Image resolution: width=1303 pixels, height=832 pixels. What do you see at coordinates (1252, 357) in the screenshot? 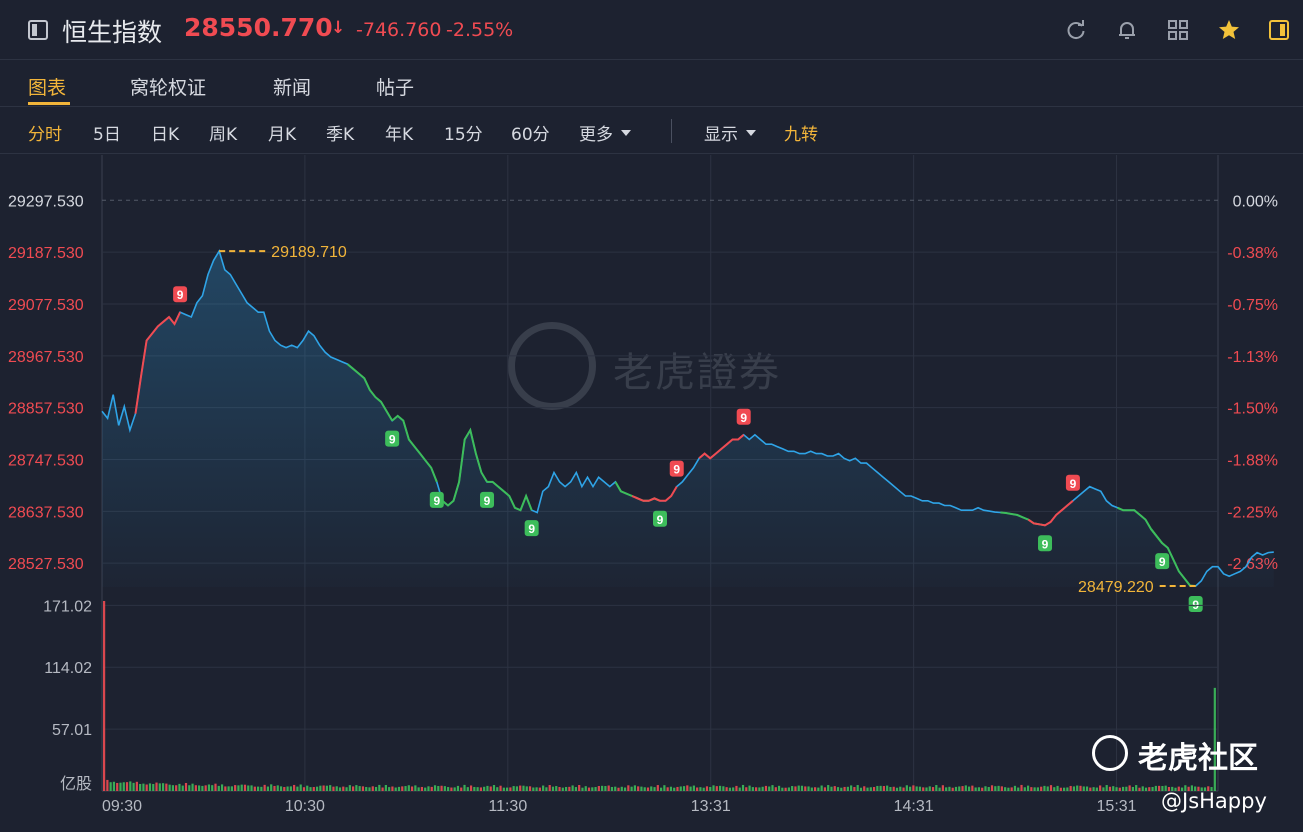
I see `percent-tick-label: -1.13%` at bounding box center [1252, 357].